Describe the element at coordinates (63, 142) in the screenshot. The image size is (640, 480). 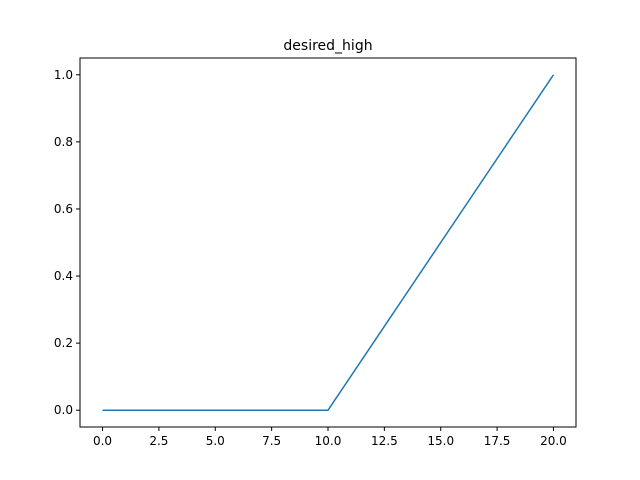
I see `y-tick-label: 0.8` at that location.